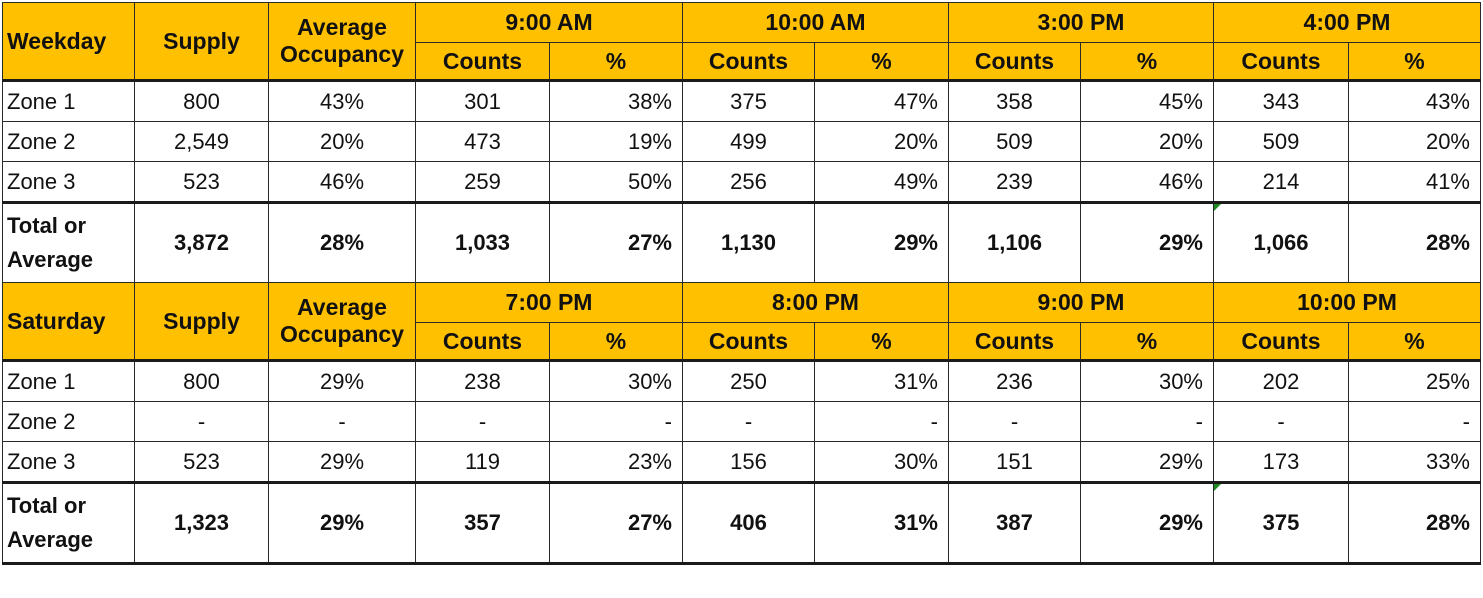 Image resolution: width=1483 pixels, height=598 pixels. Describe the element at coordinates (1347, 22) in the screenshot. I see `time-header: 4:00 PM` at that location.